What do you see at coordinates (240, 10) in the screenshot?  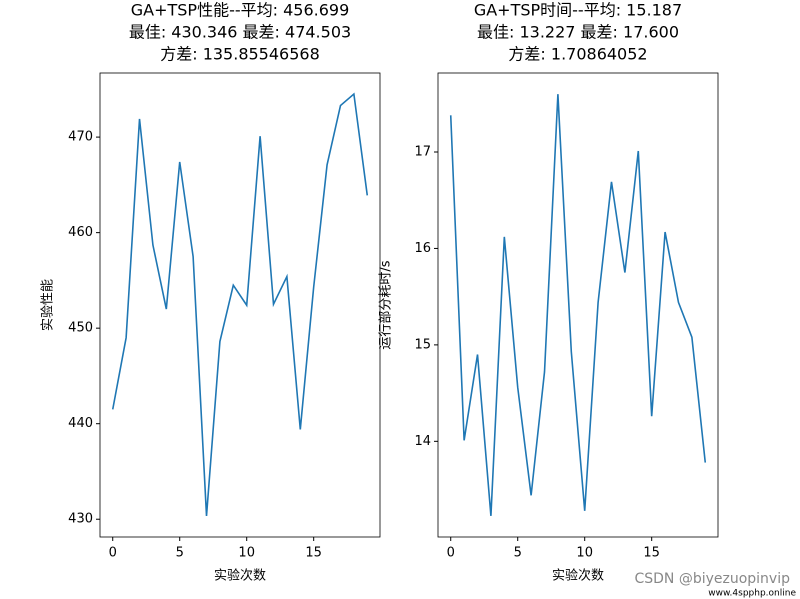 I see `chart-title: GA+TSP性能--平均: 456.699` at bounding box center [240, 10].